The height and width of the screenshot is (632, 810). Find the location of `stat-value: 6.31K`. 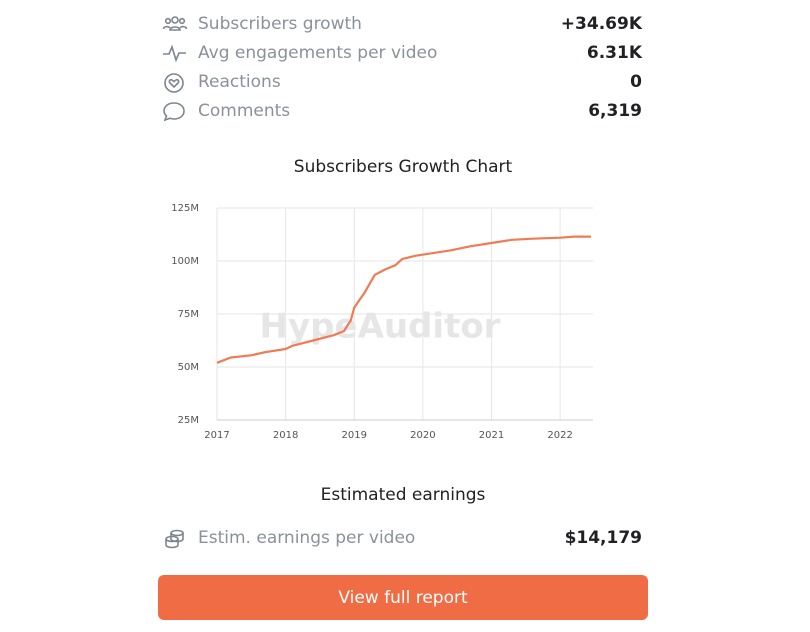

stat-value: 6.31K is located at coordinates (614, 53).